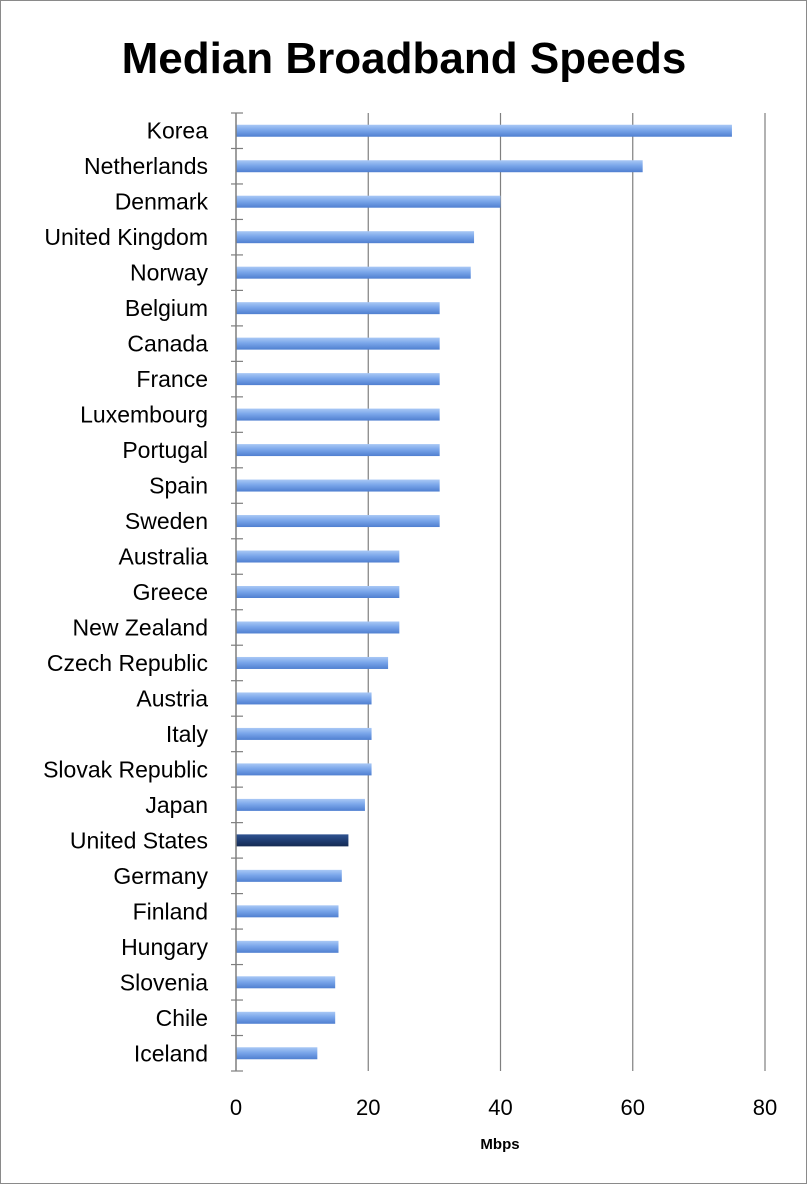 The image size is (807, 1185). Describe the element at coordinates (287, 946) in the screenshot. I see `bar-hungary` at that location.